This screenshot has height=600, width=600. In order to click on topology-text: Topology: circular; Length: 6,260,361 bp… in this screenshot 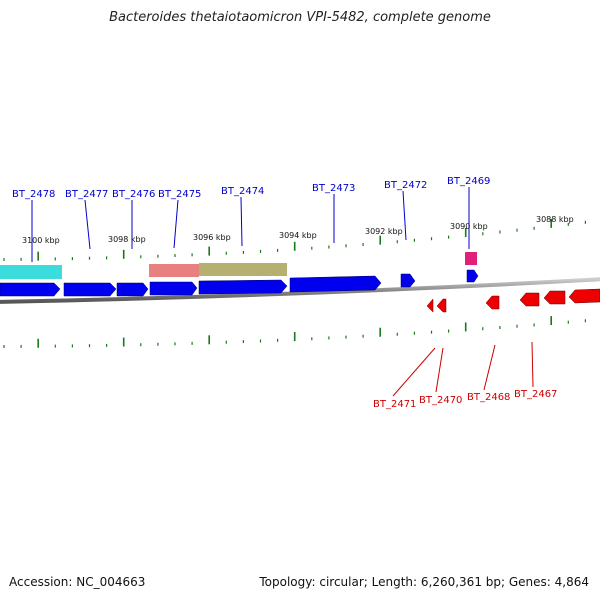, I will do `click(424, 582)`.